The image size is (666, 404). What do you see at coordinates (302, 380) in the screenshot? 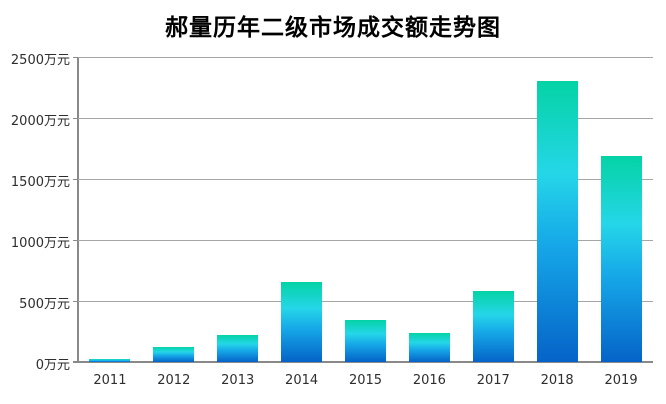
I see `x-axis-label: 2014` at bounding box center [302, 380].